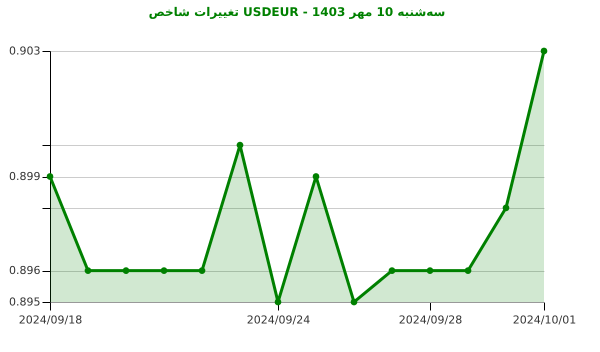  What do you see at coordinates (24, 51) in the screenshot?
I see `y-tick-label: 0.903` at bounding box center [24, 51].